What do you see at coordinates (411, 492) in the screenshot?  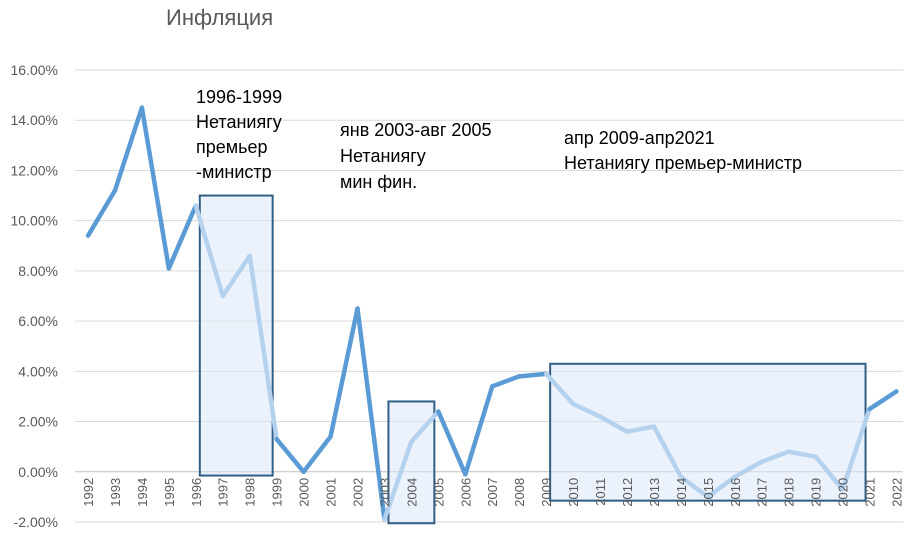 I see `x-tick-label: 2004` at bounding box center [411, 492].